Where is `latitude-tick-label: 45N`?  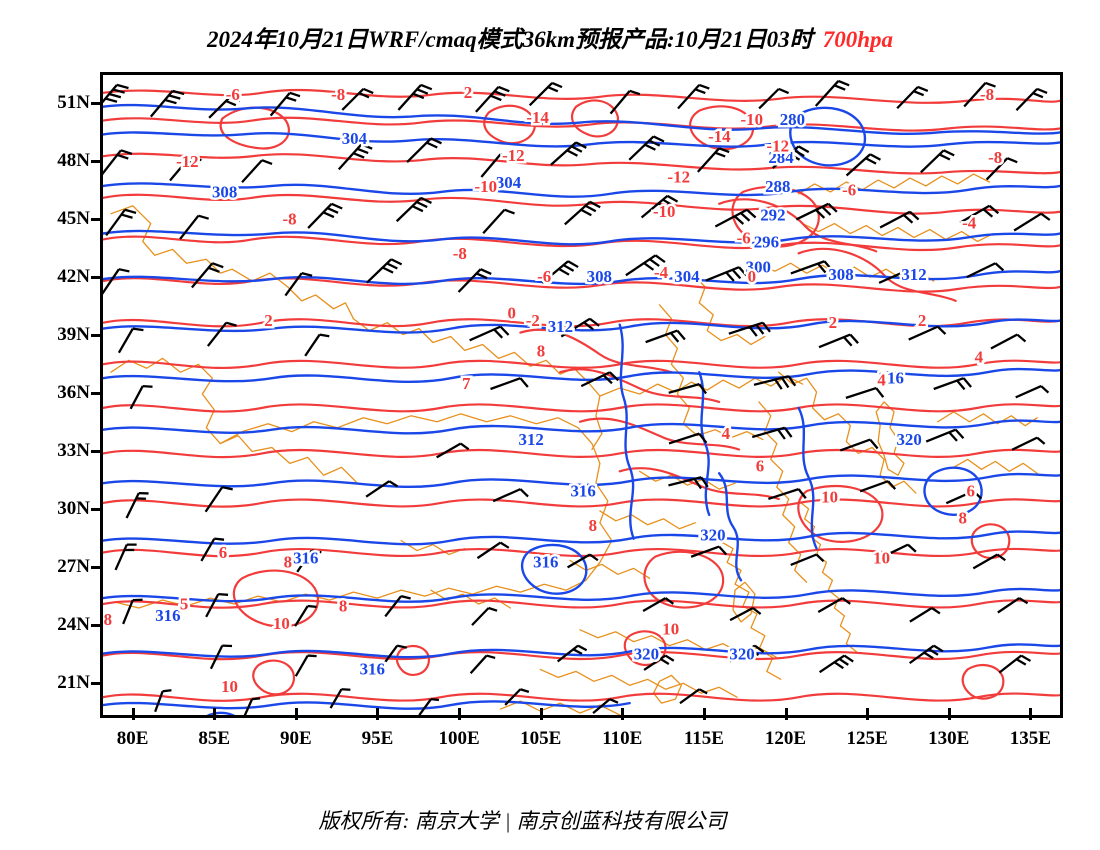 latitude-tick-label: 45N is located at coordinates (73, 218).